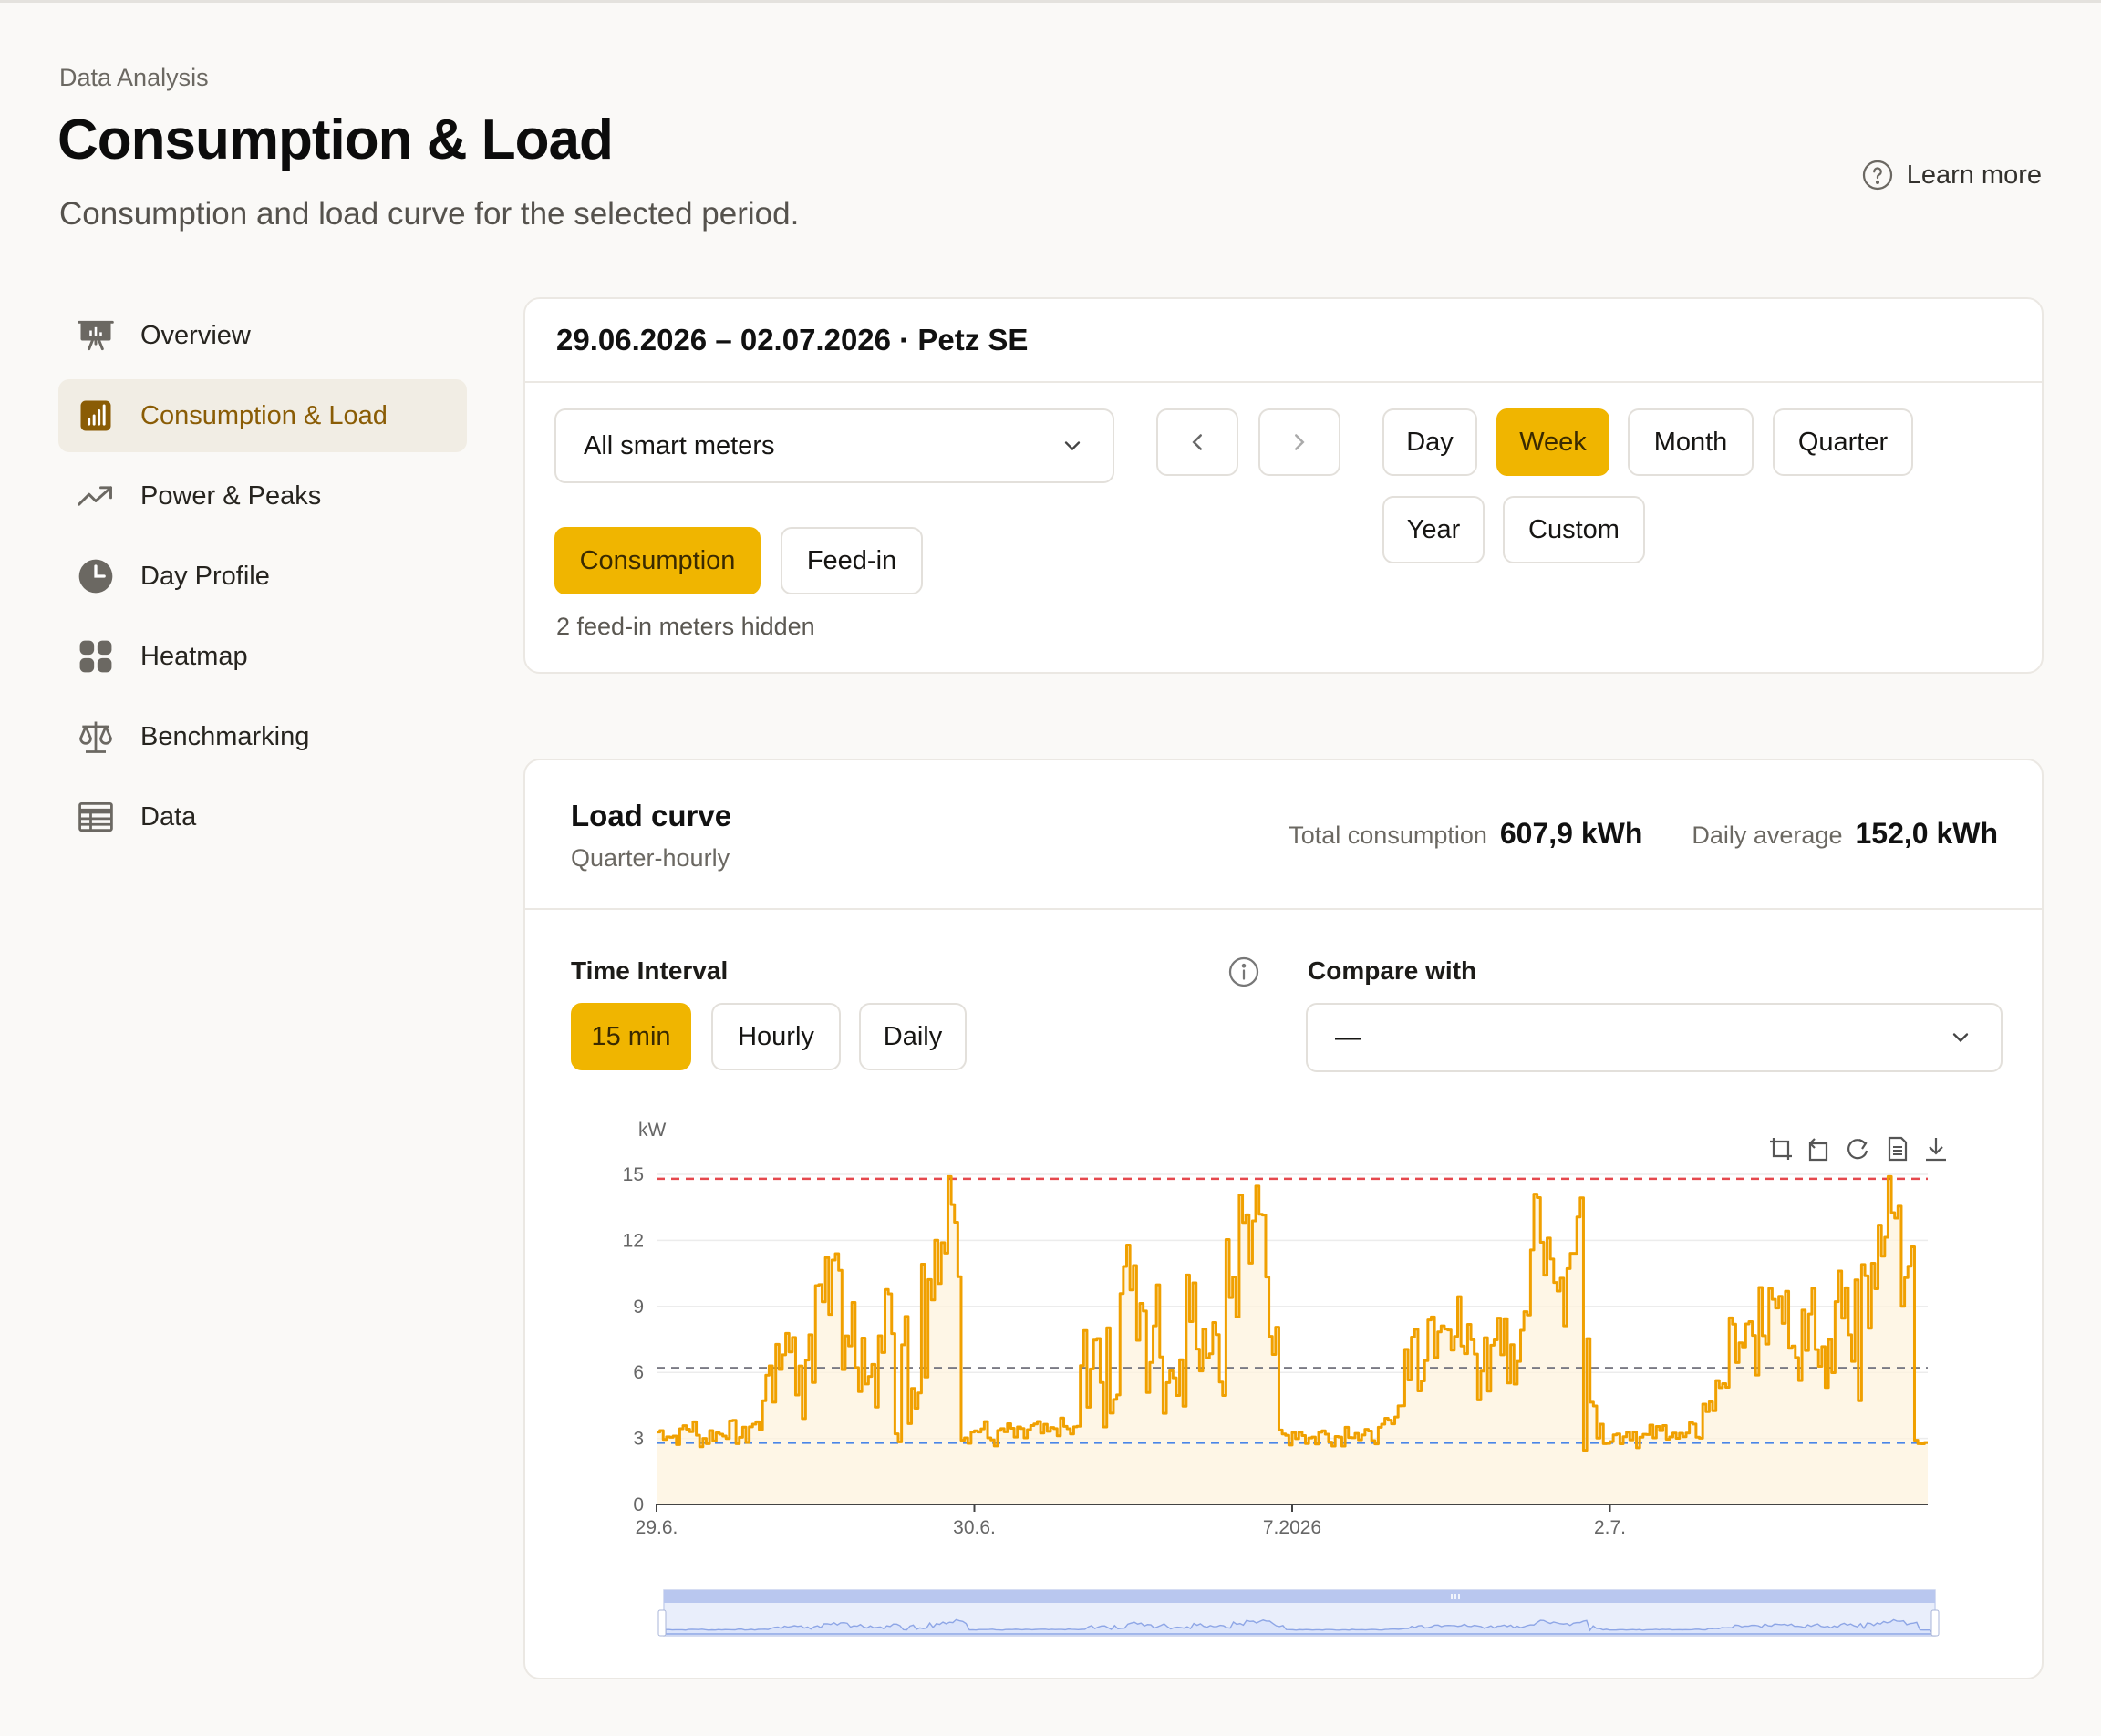 Image resolution: width=2101 pixels, height=1736 pixels. I want to click on table-icon, so click(96, 817).